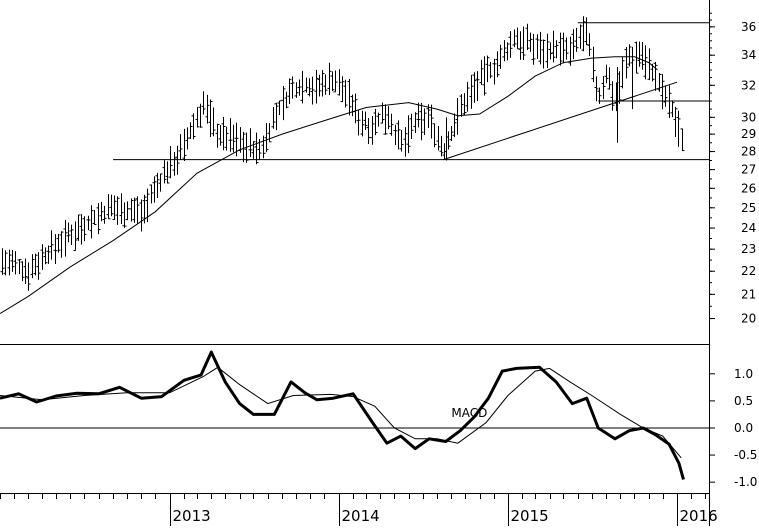  I want to click on price-axis-tick-label: 36, so click(748, 27).